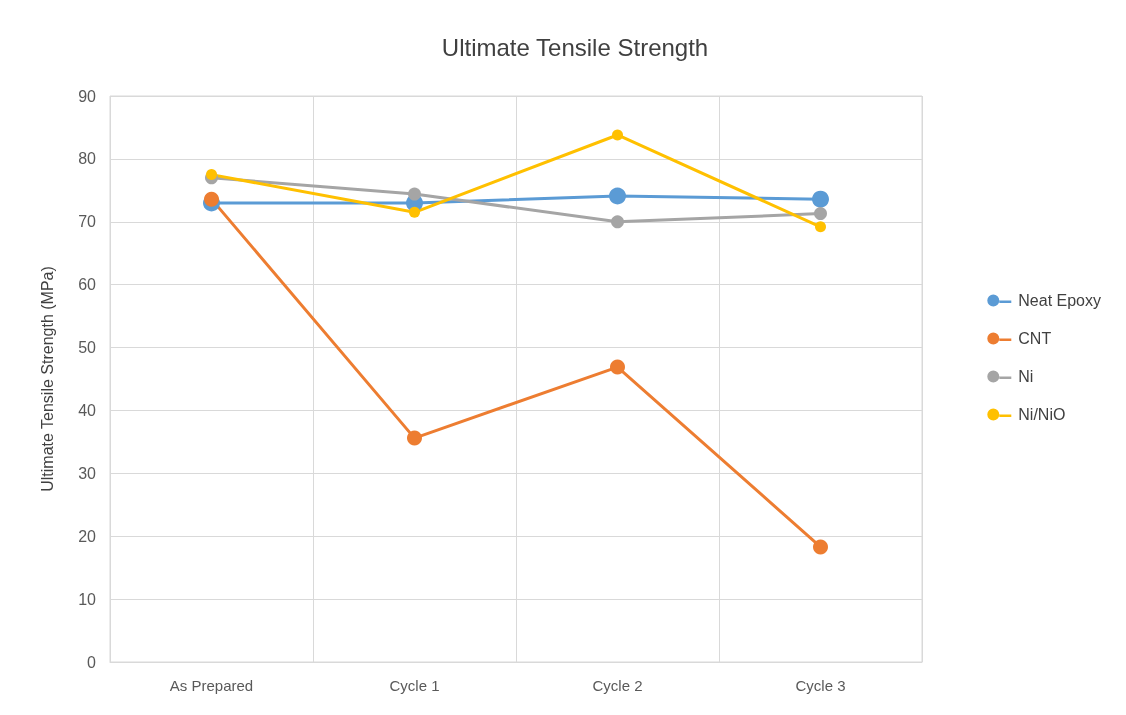  Describe the element at coordinates (87, 599) in the screenshot. I see `y-tick-label: 10` at that location.